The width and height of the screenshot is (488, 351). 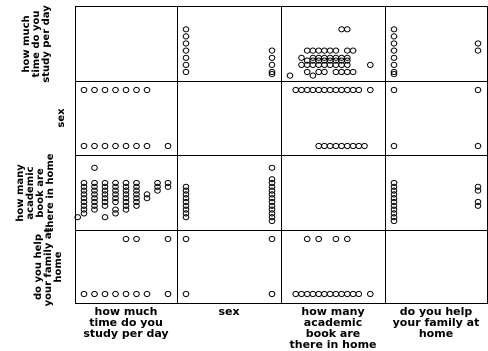 What do you see at coordinates (46, 43) in the screenshot?
I see `row-label-line: study per day` at bounding box center [46, 43].